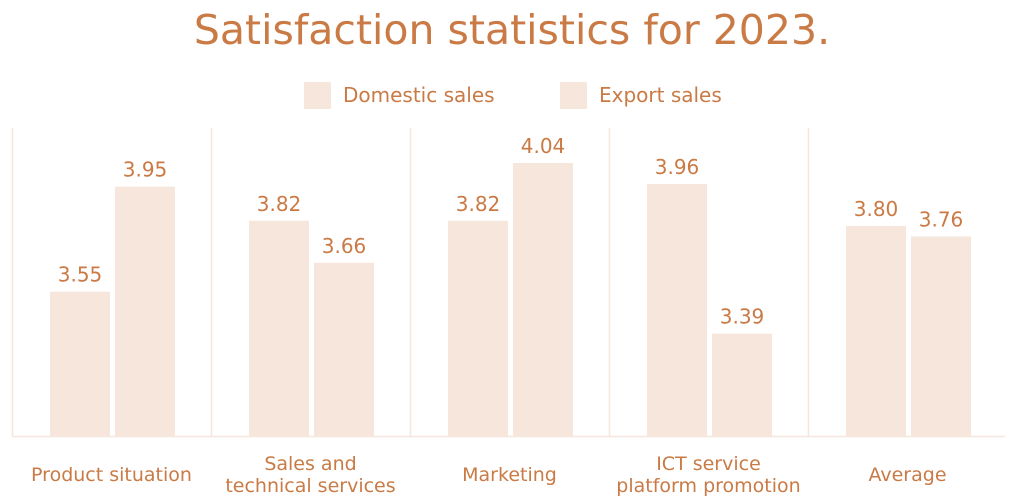 This screenshot has width=1024, height=502. Describe the element at coordinates (310, 486) in the screenshot. I see `x-tick-label: technical services` at that location.